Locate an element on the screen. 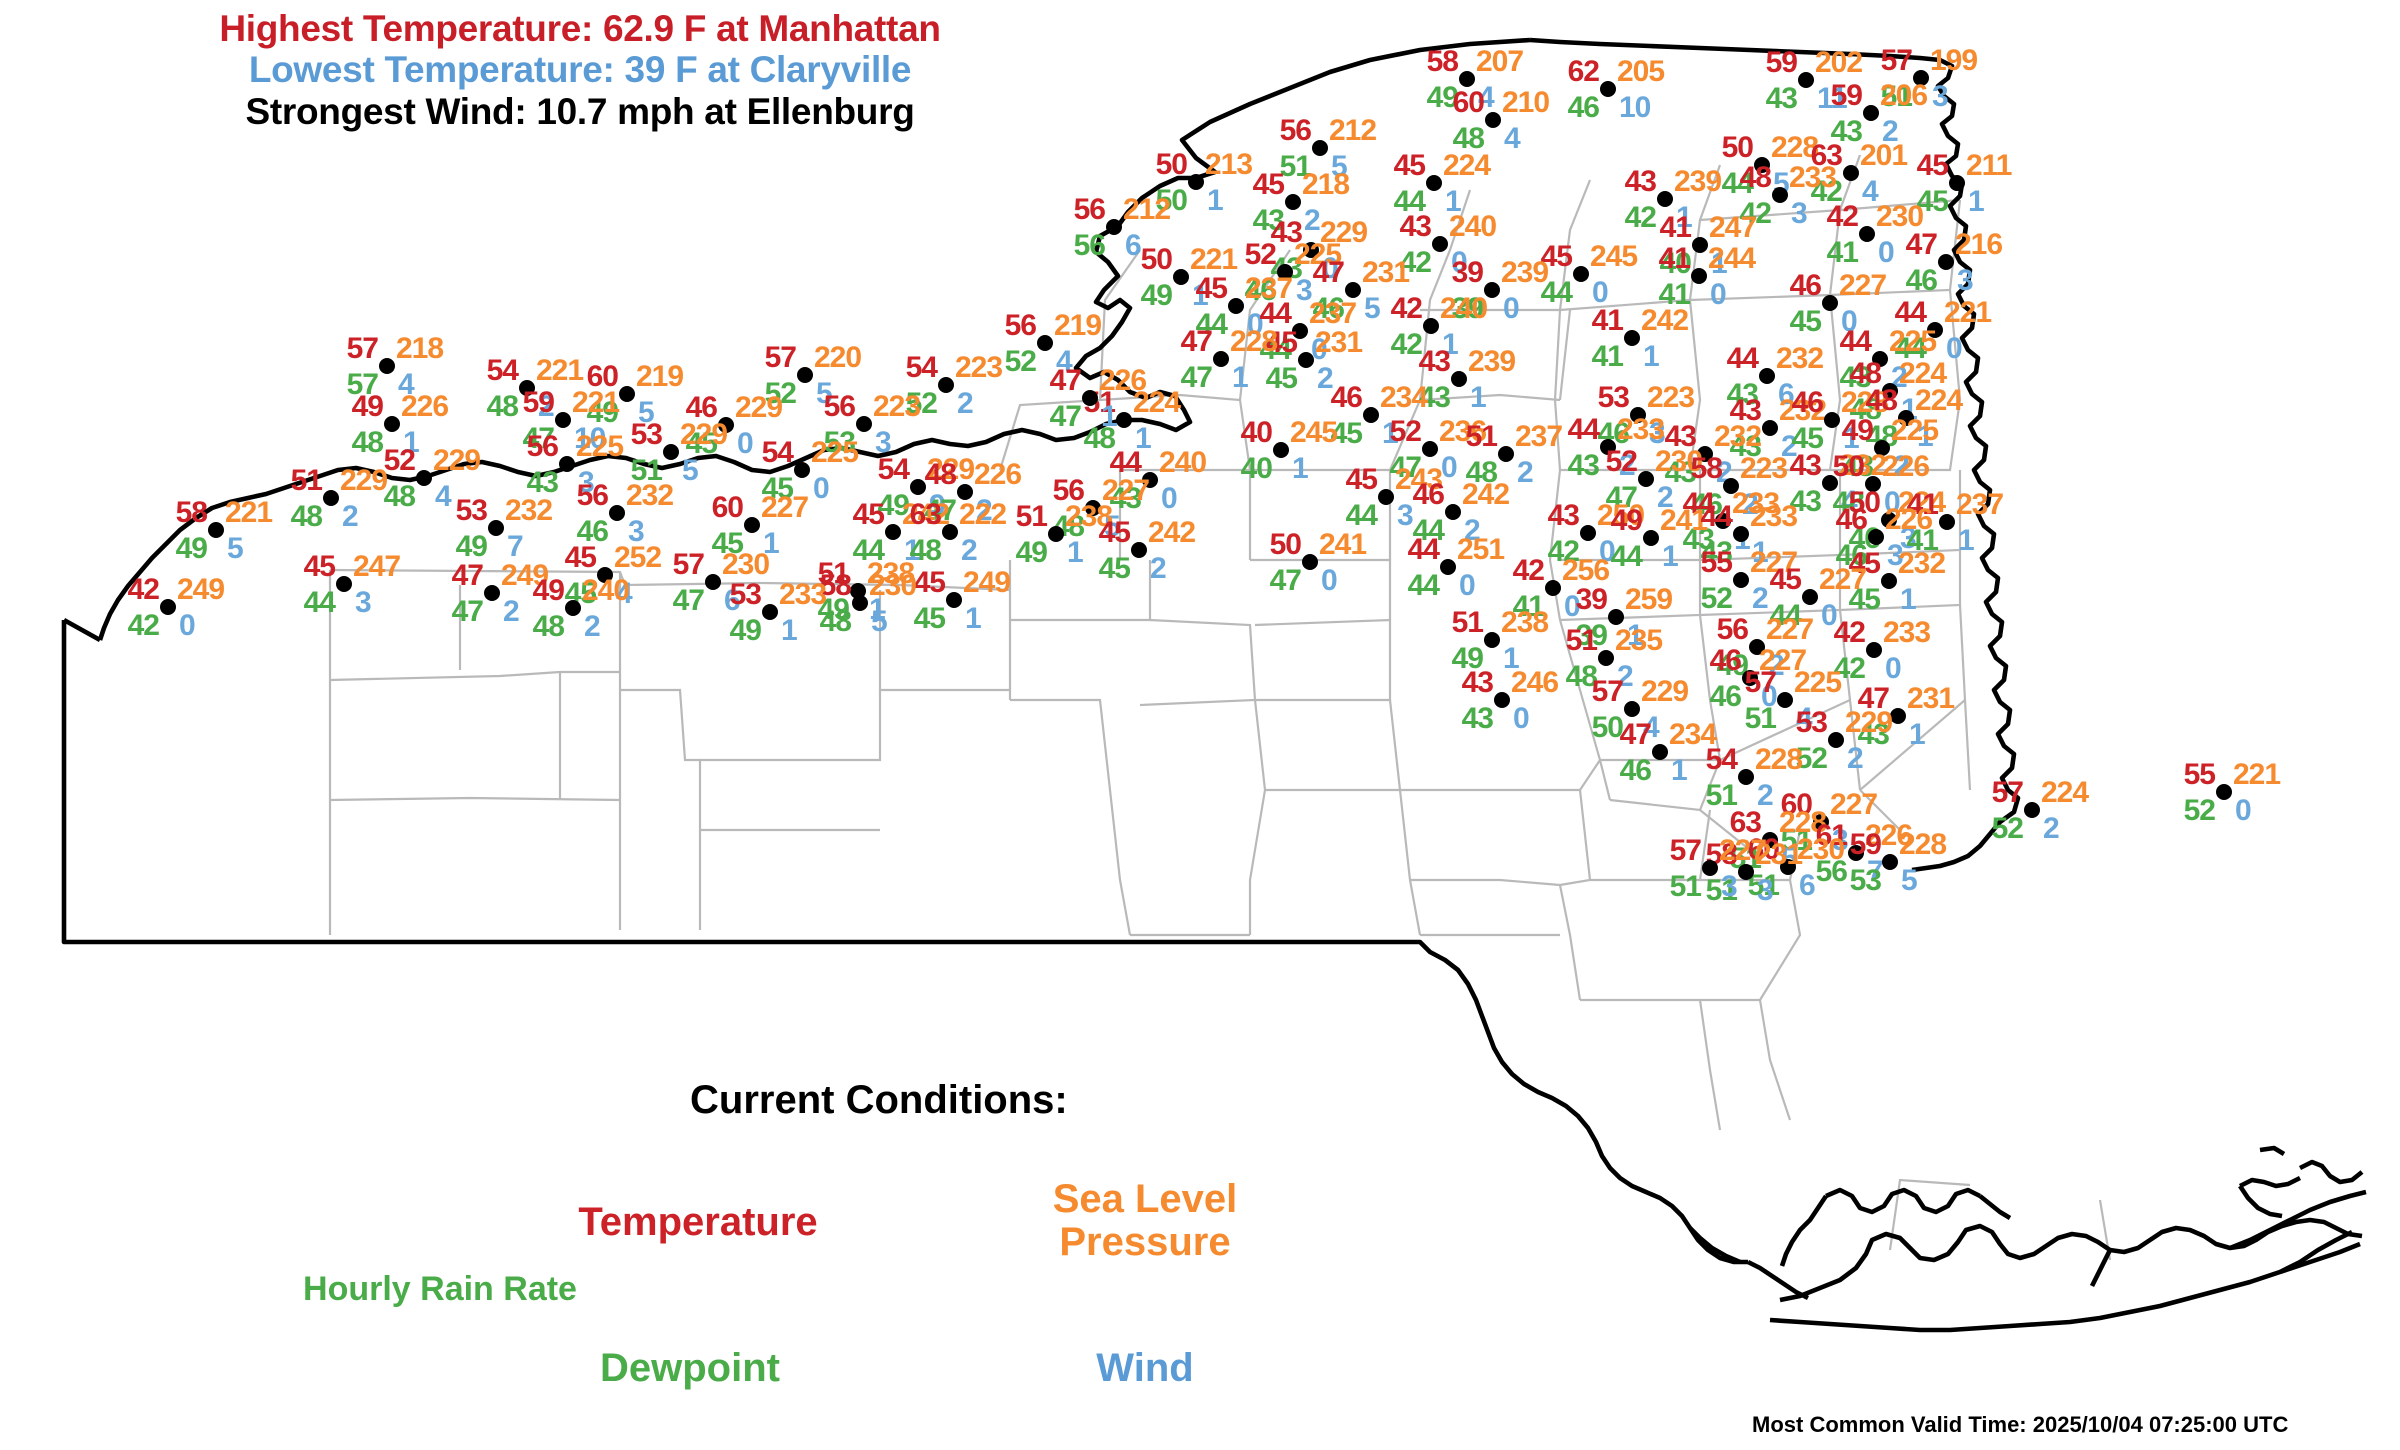  station-temperature: 58 is located at coordinates (191, 512).